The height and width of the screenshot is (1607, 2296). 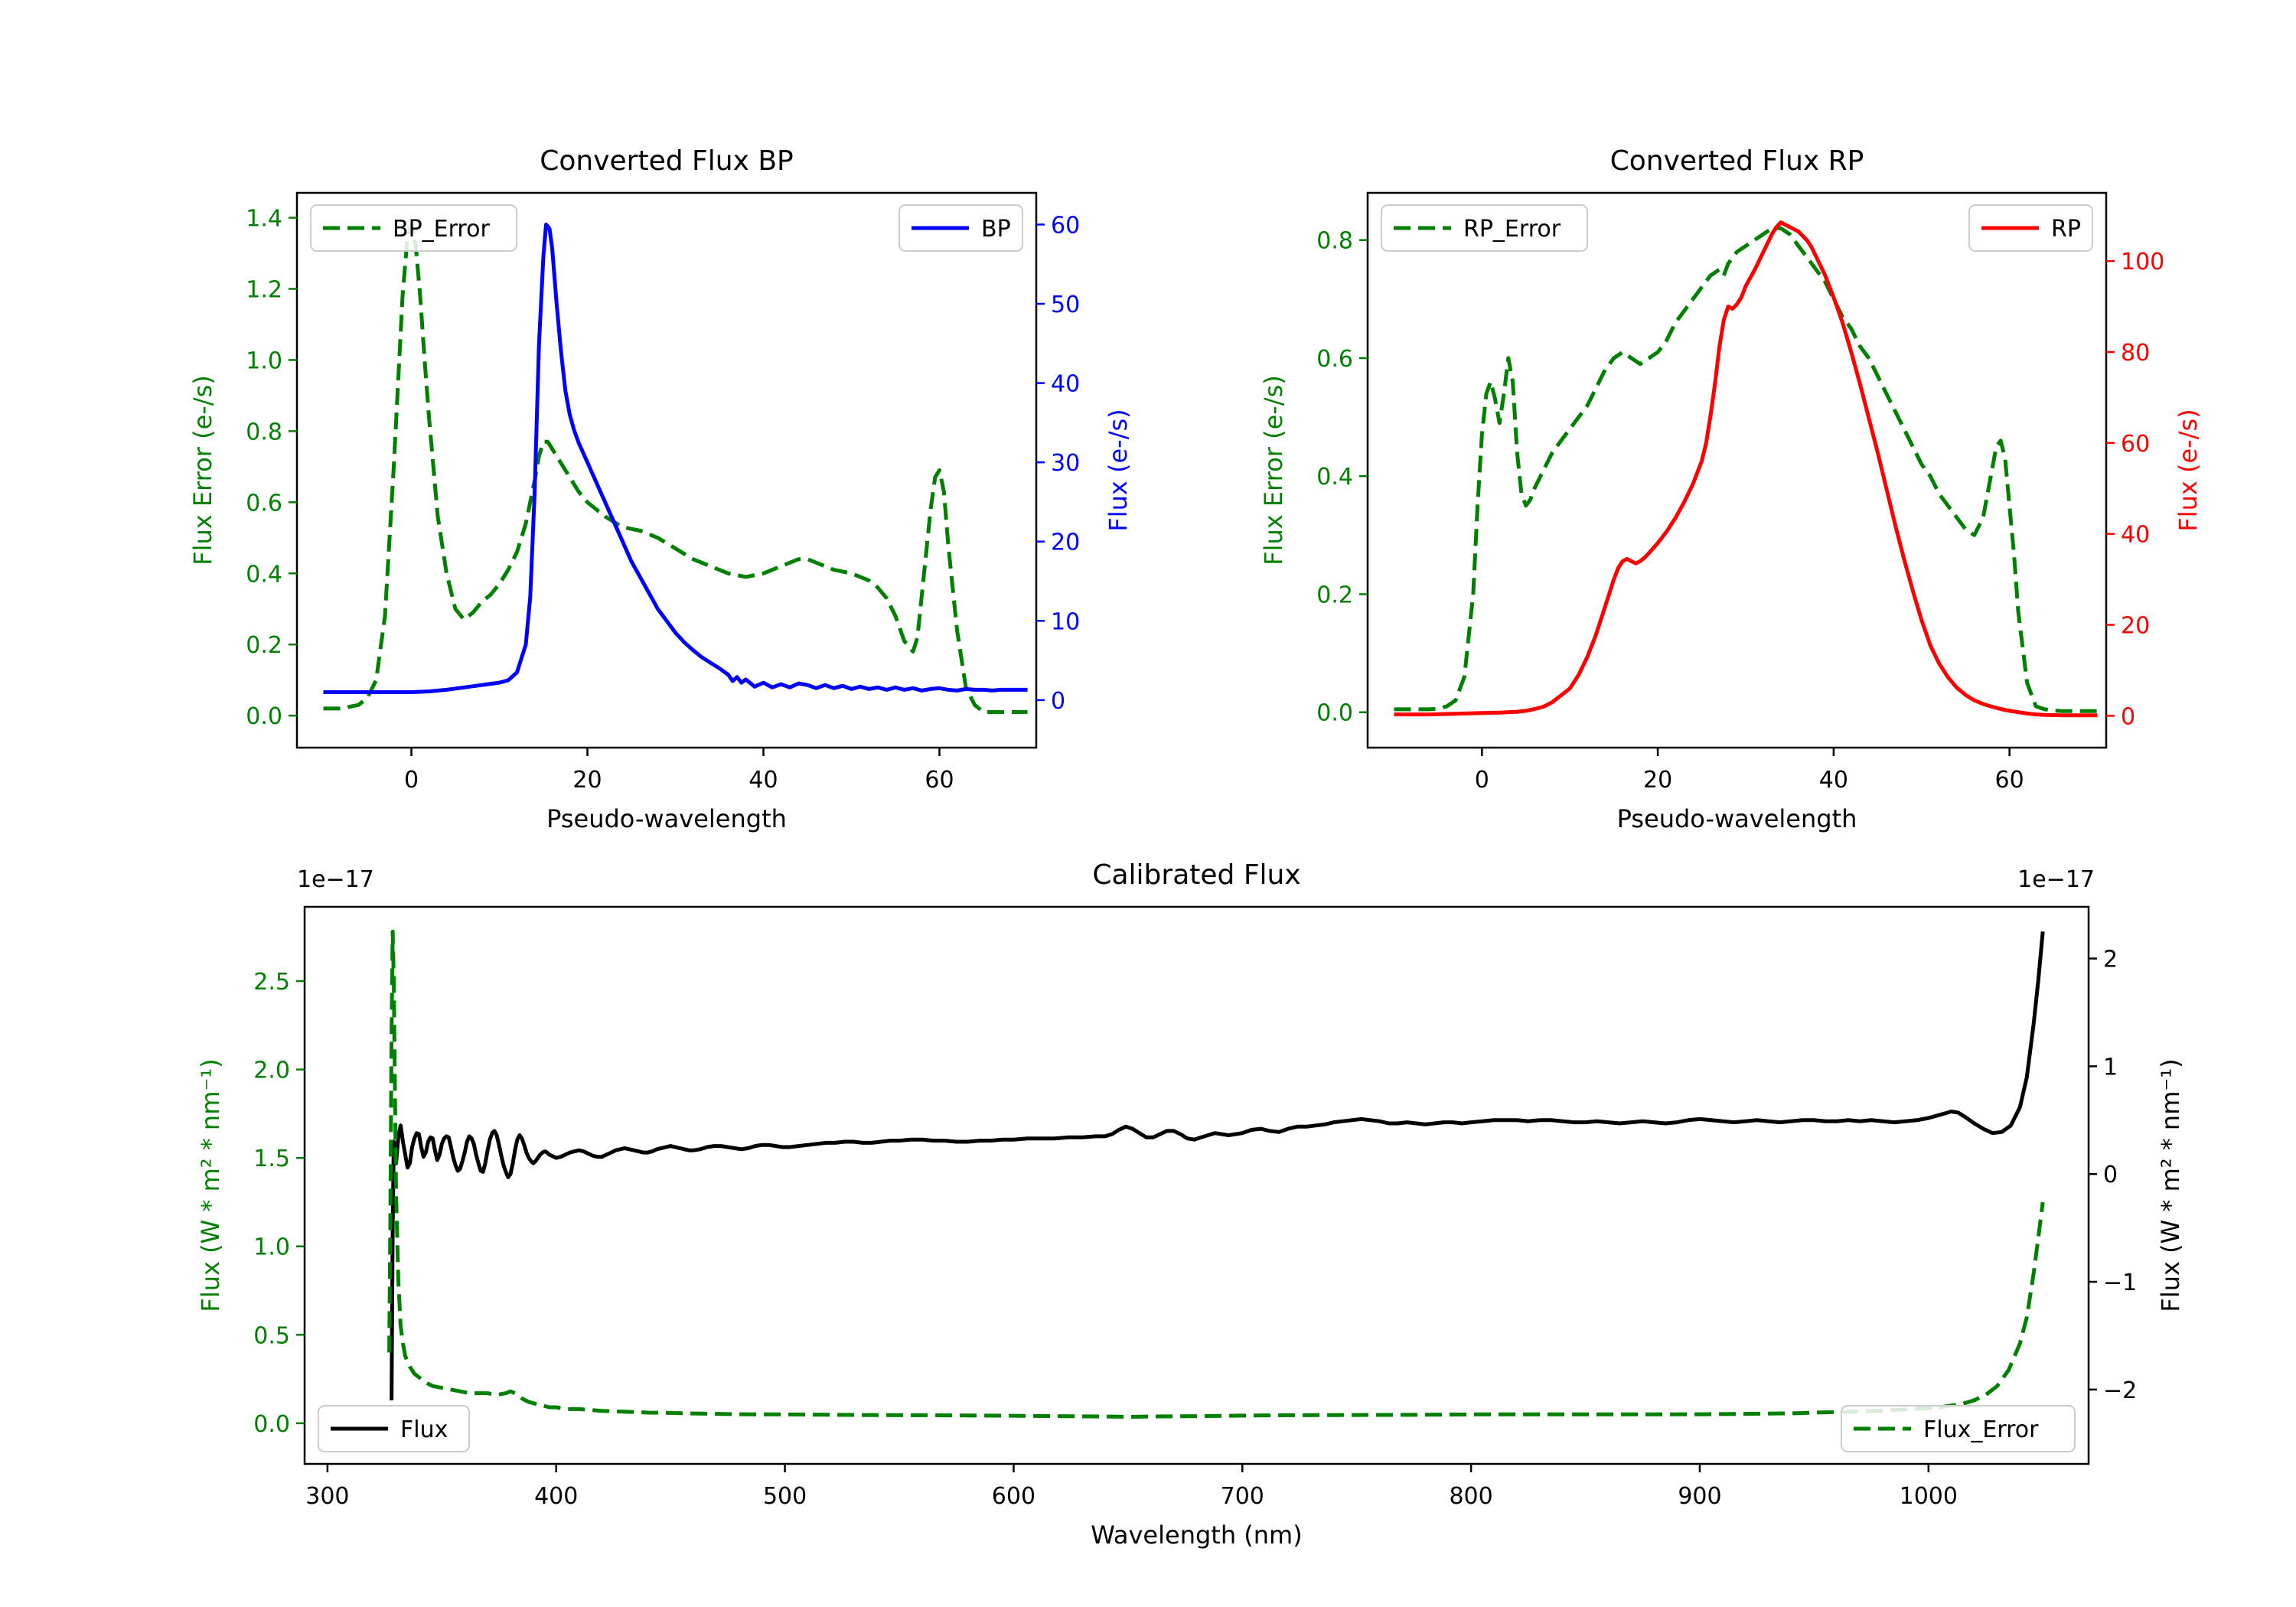 I want to click on y-tick-label: 1.5, so click(x=271, y=1159).